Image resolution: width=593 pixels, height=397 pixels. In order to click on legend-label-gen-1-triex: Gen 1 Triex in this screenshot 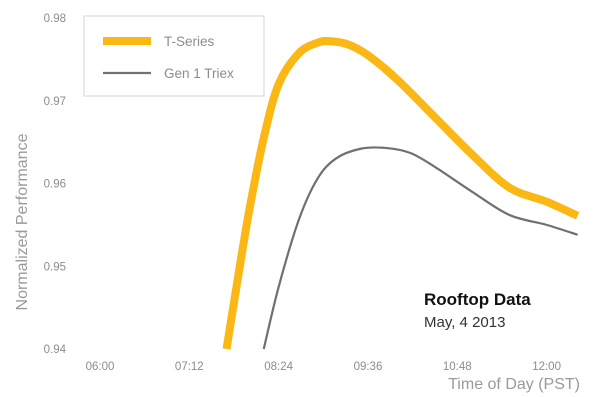, I will do `click(199, 73)`.